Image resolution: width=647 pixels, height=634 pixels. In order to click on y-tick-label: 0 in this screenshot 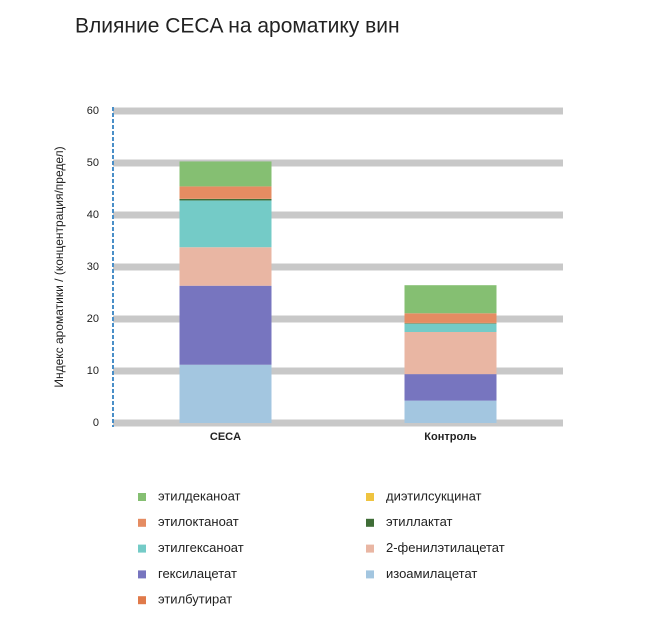, I will do `click(96, 423)`.